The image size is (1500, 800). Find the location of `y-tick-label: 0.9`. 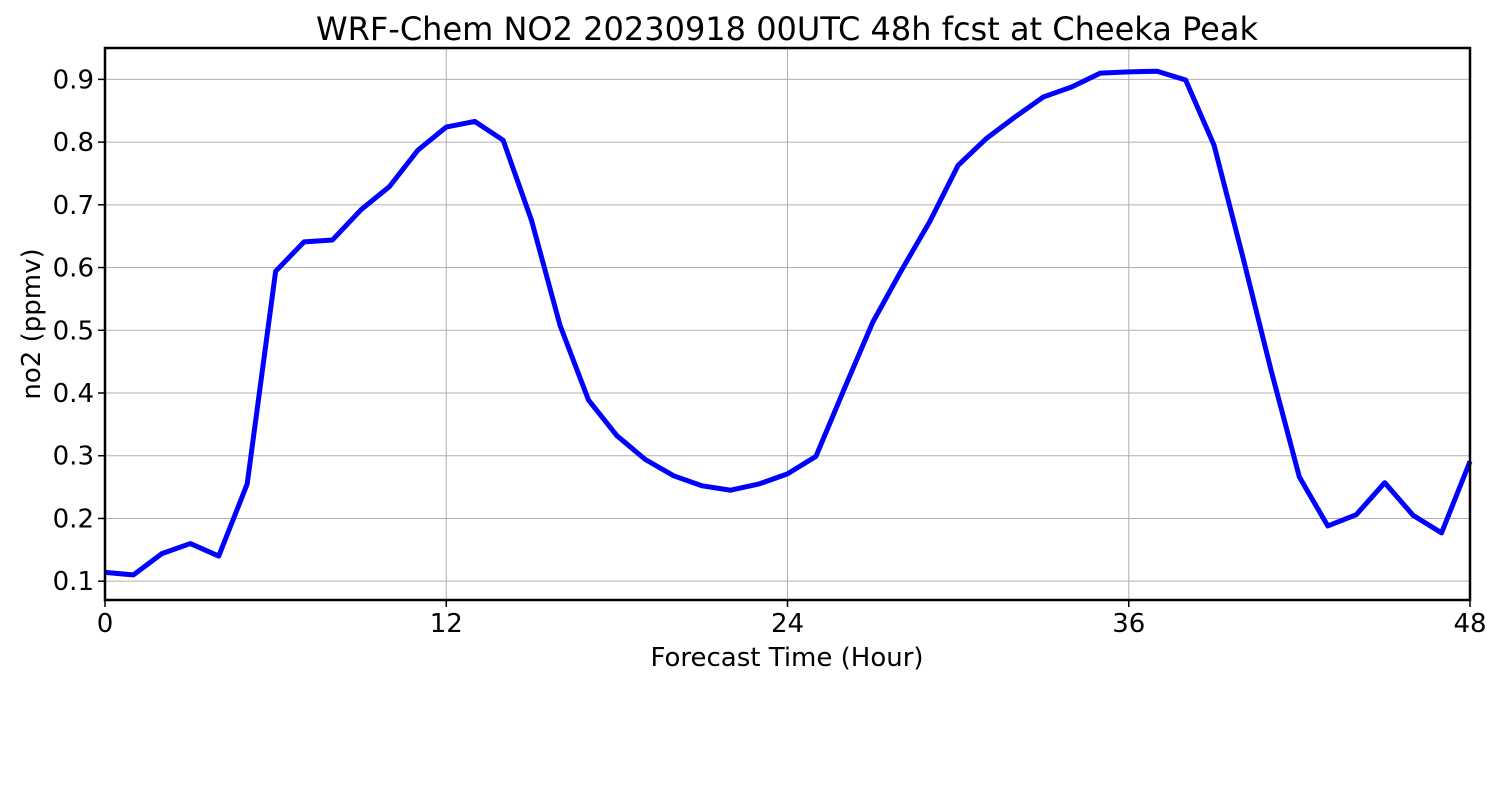

y-tick-label: 0.9 is located at coordinates (73, 80).